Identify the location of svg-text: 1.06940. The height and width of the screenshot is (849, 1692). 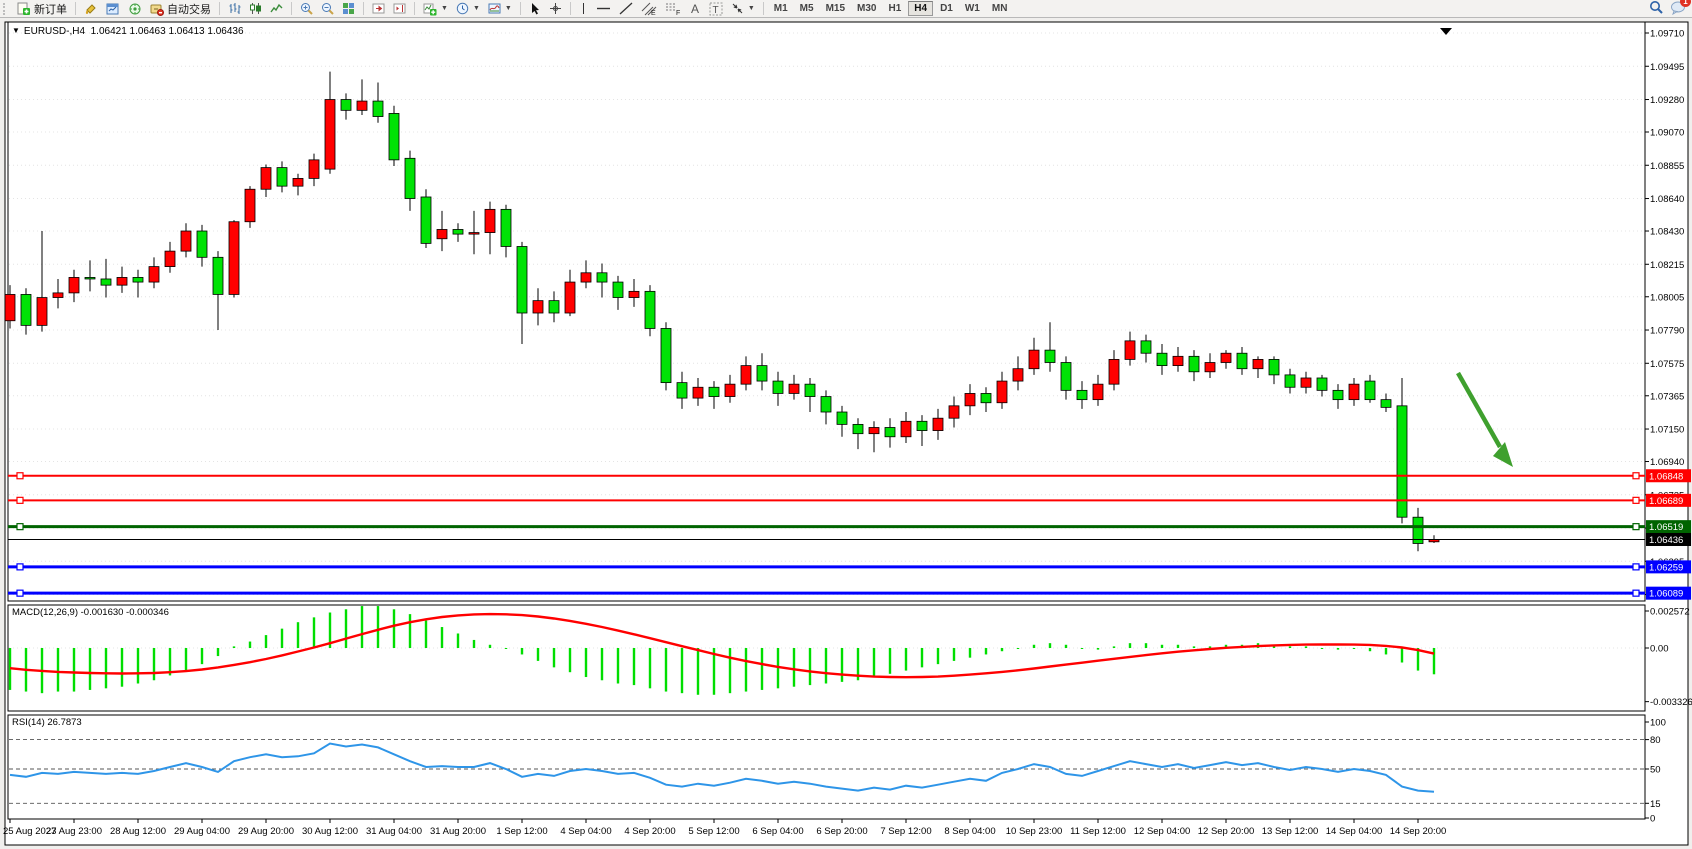
(1667, 462).